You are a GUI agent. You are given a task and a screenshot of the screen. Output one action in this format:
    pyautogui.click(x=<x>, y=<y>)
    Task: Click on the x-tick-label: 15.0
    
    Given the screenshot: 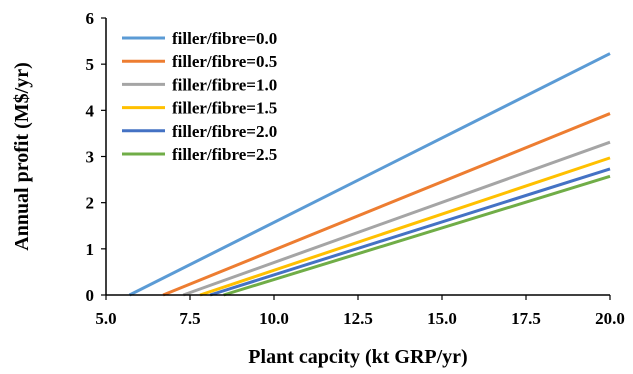 What is the action you would take?
    pyautogui.click(x=442, y=318)
    